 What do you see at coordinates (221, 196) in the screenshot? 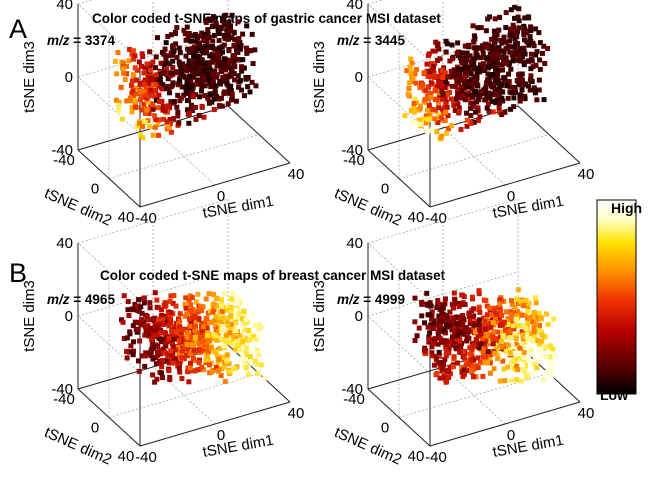
I see `tick-label: 0` at bounding box center [221, 196].